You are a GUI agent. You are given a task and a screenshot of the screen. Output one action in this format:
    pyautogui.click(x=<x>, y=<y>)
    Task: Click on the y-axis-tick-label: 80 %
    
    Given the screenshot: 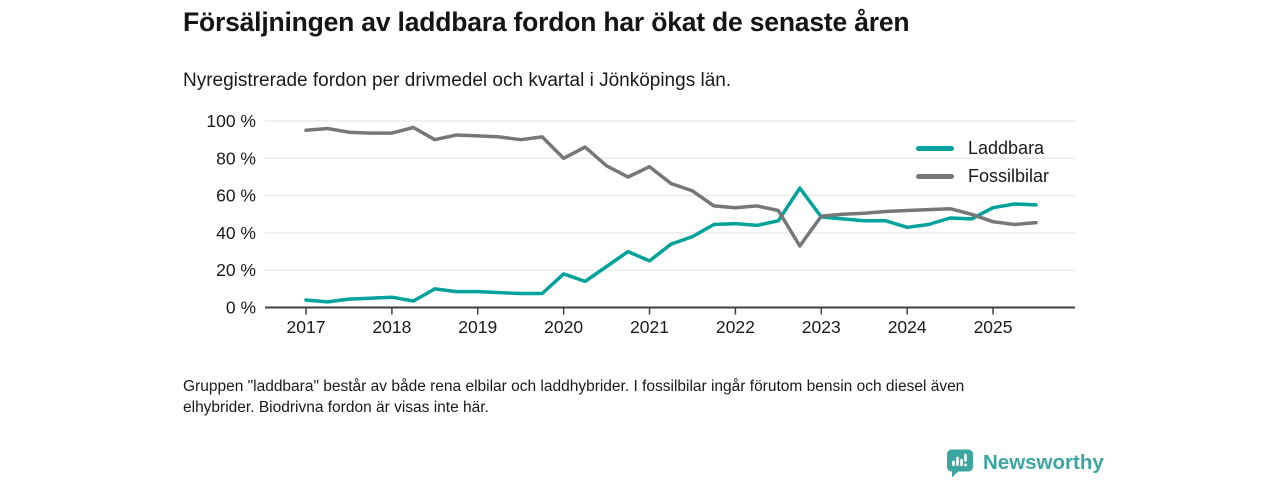 What is the action you would take?
    pyautogui.click(x=236, y=158)
    